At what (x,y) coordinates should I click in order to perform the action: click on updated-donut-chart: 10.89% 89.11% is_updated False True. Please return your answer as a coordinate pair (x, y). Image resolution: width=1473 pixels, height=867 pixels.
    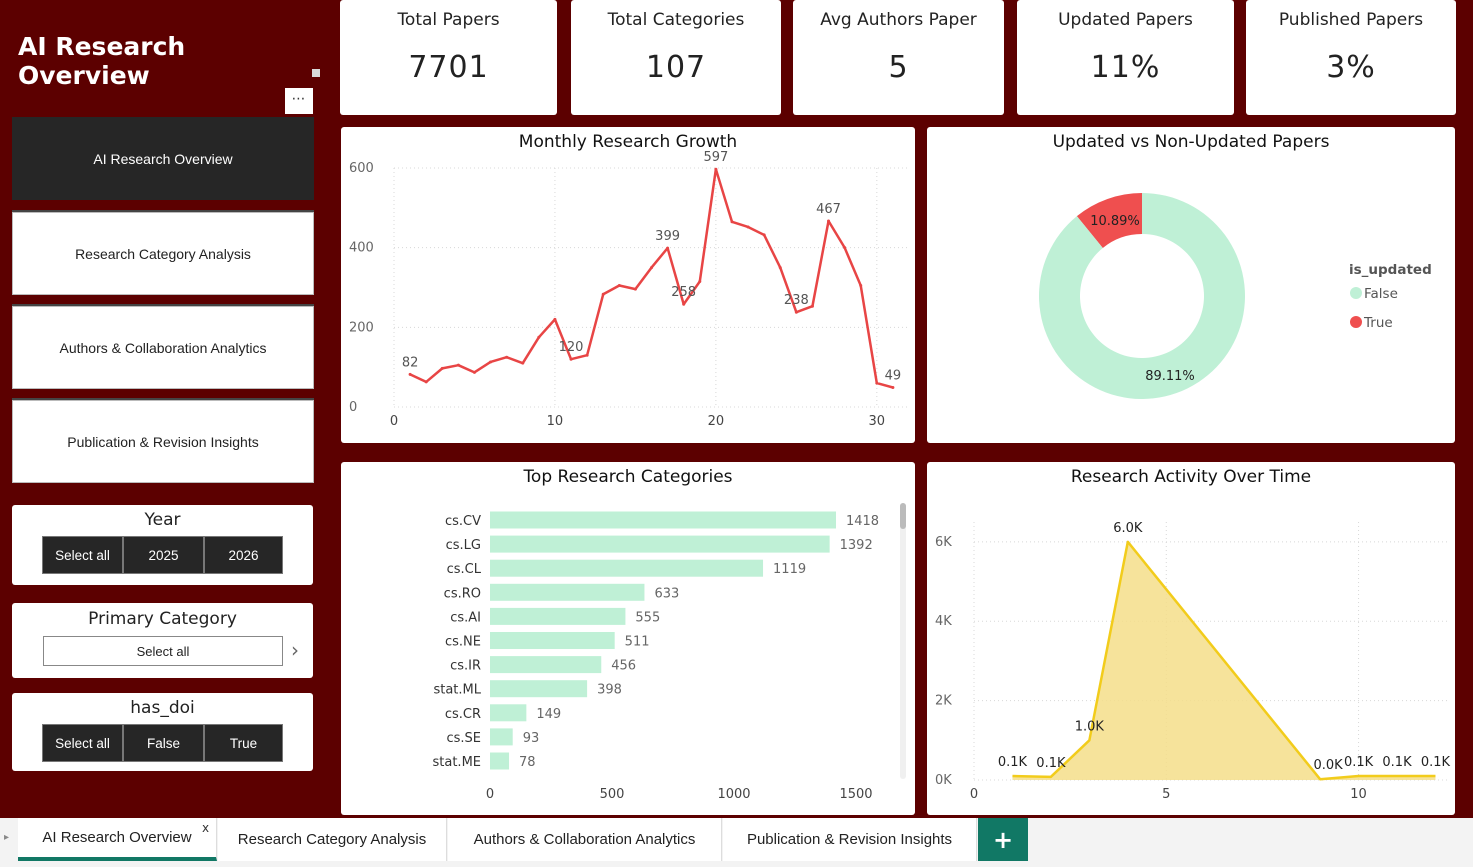
    Looking at the image, I should click on (1235, 296).